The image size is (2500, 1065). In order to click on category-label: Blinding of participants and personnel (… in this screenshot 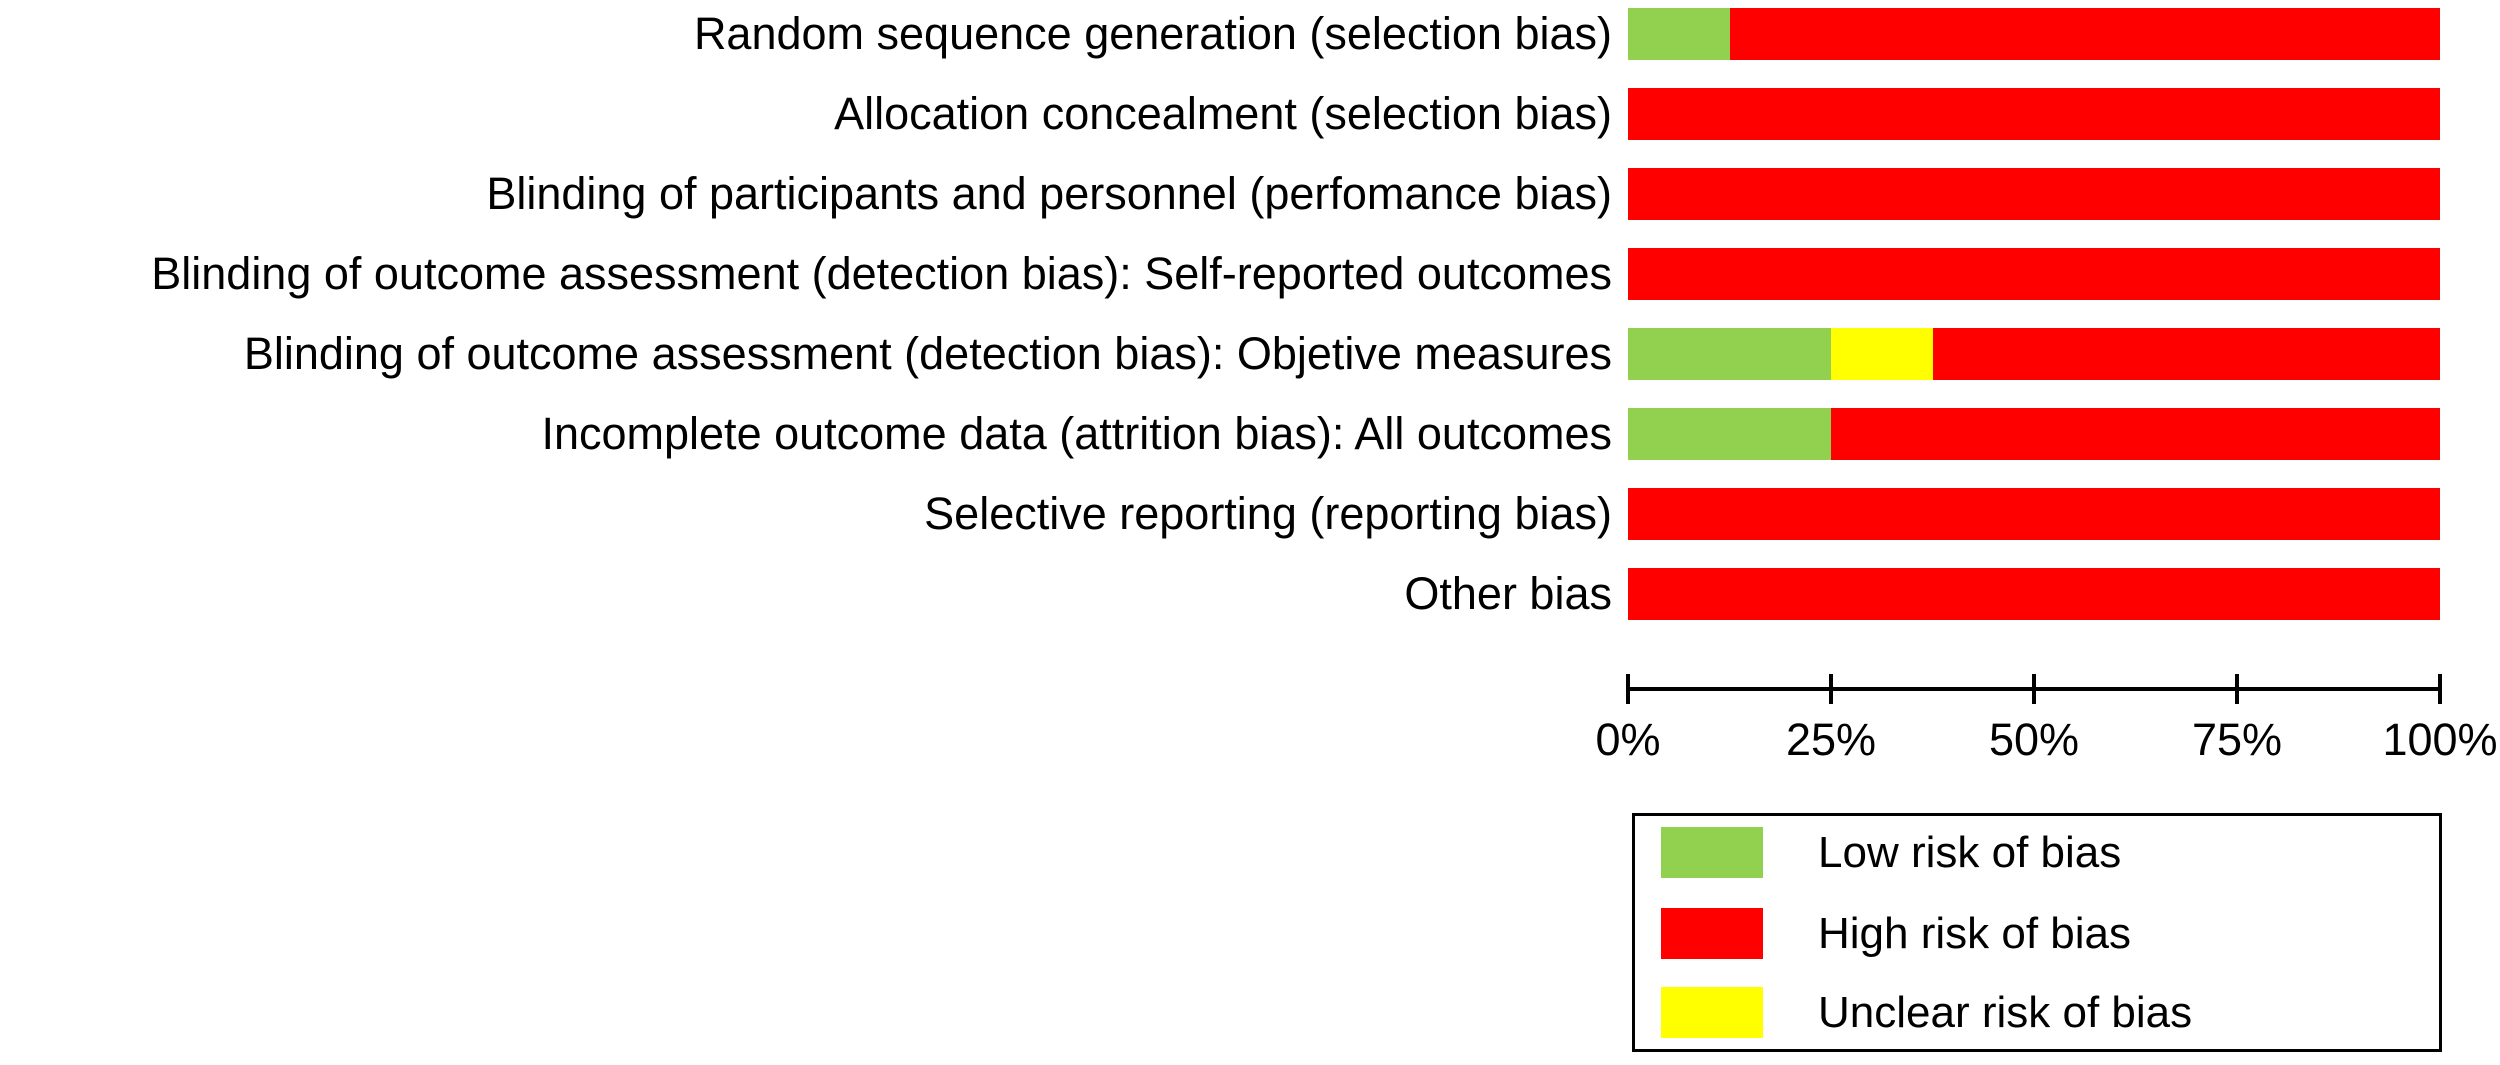, I will do `click(1049, 193)`.